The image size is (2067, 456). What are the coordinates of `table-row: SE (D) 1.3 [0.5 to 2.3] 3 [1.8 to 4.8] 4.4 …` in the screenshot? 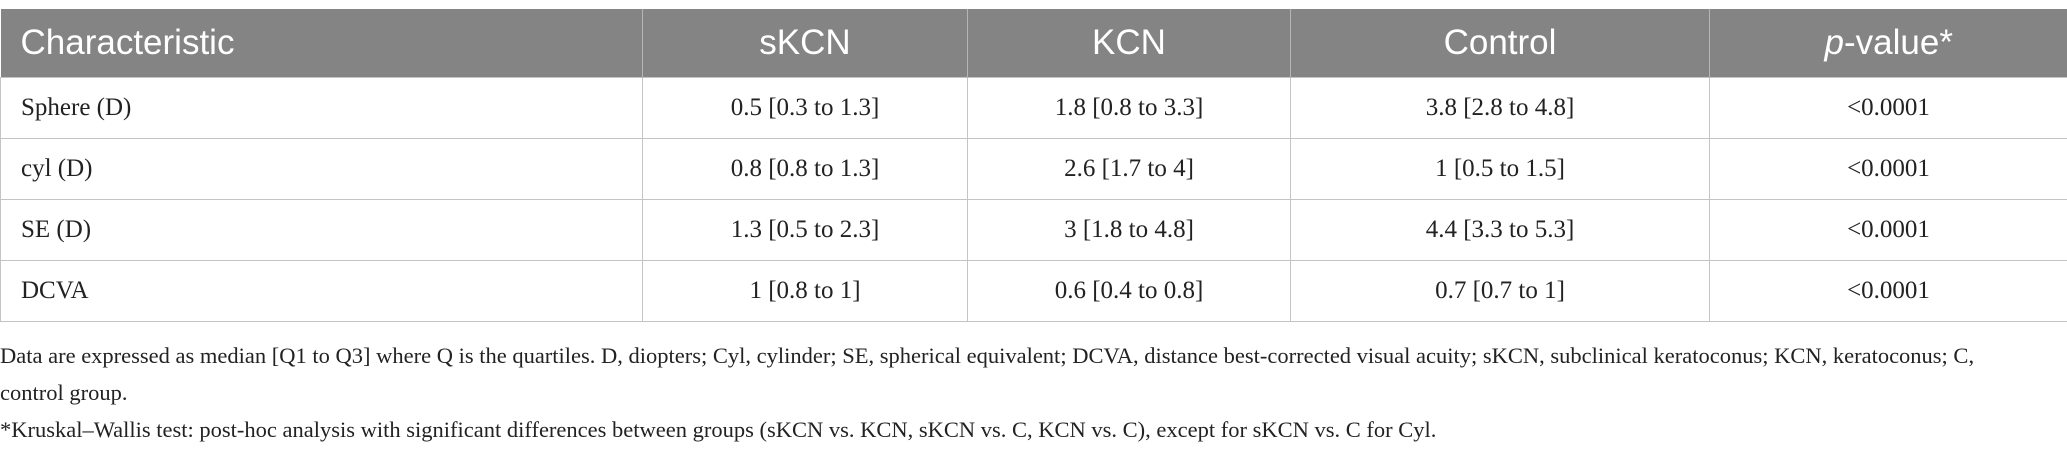 It's located at (1033, 230).